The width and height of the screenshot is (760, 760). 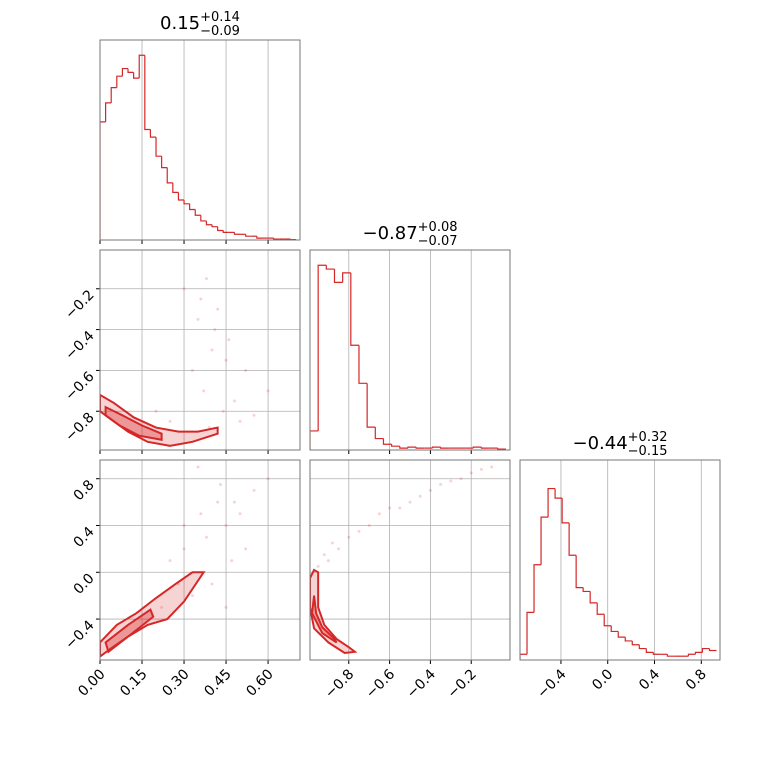 I want to click on title-plus: +0.32, so click(x=648, y=437).